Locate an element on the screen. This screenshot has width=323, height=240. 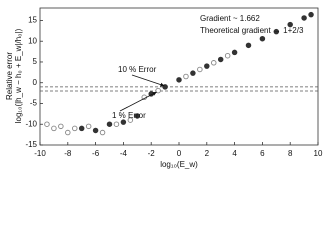
x-tick-label: -8 is located at coordinates (68, 153).